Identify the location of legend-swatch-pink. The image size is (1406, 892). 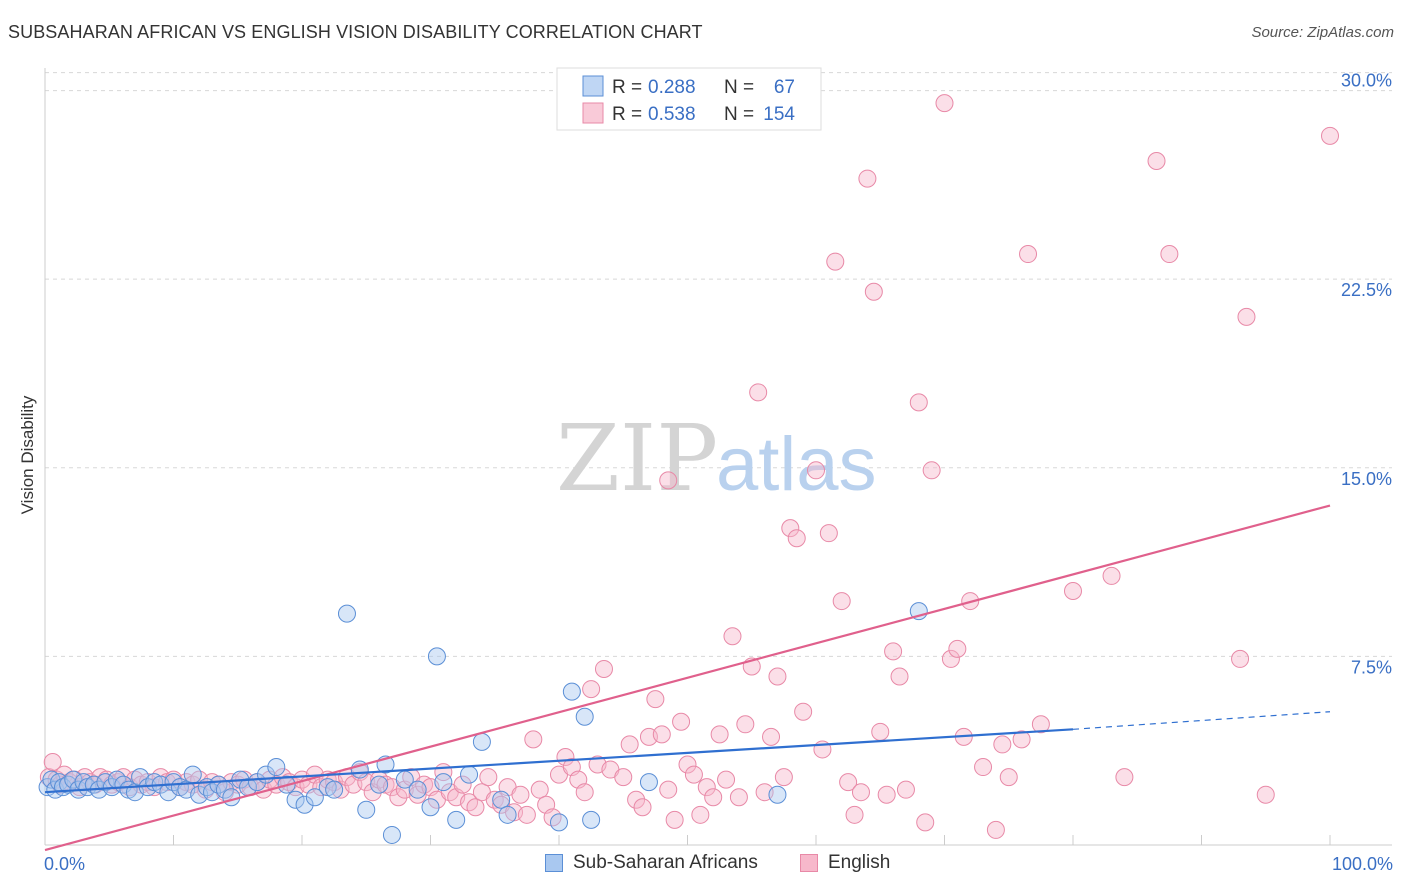
(809, 863).